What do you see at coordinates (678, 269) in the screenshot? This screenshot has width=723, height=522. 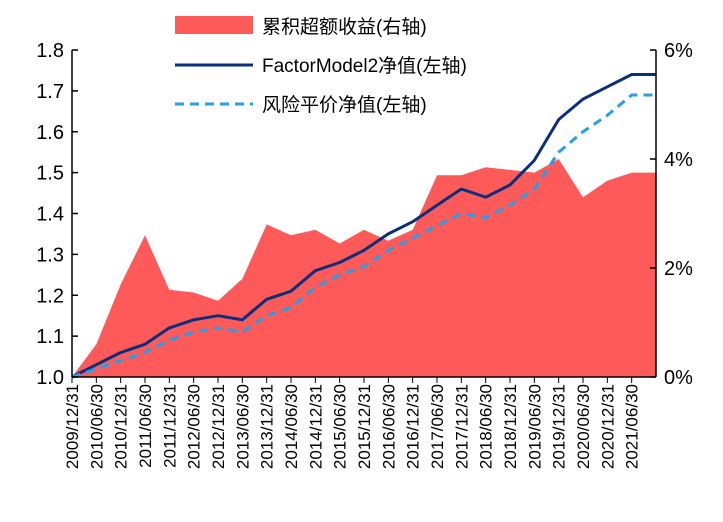 I see `right-axis-tick-label: 2%` at bounding box center [678, 269].